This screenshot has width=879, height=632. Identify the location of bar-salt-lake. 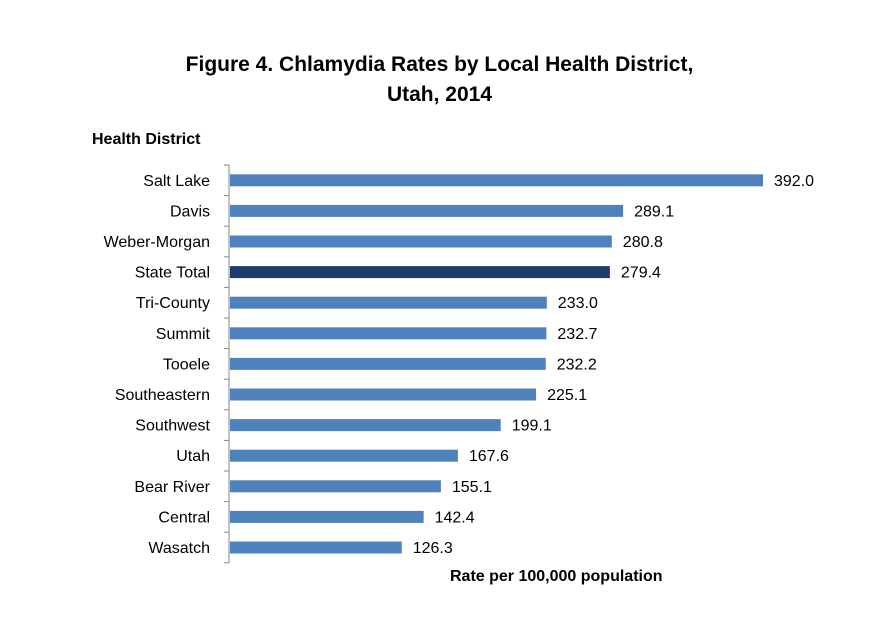
(496, 180).